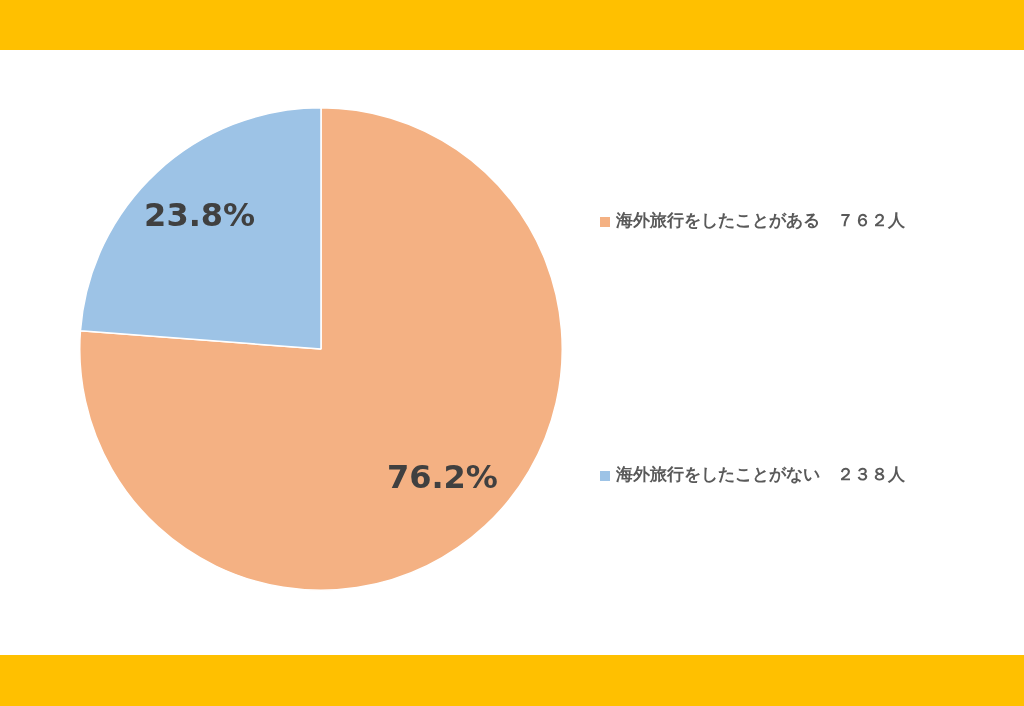 Image resolution: width=1024 pixels, height=706 pixels. Describe the element at coordinates (200, 215) in the screenshot. I see `data-label: 23.8%` at that location.